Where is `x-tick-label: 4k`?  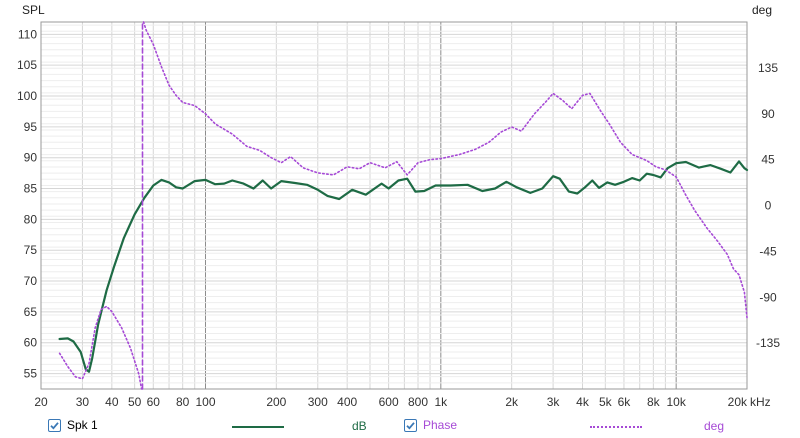 x-tick-label: 4k is located at coordinates (583, 402).